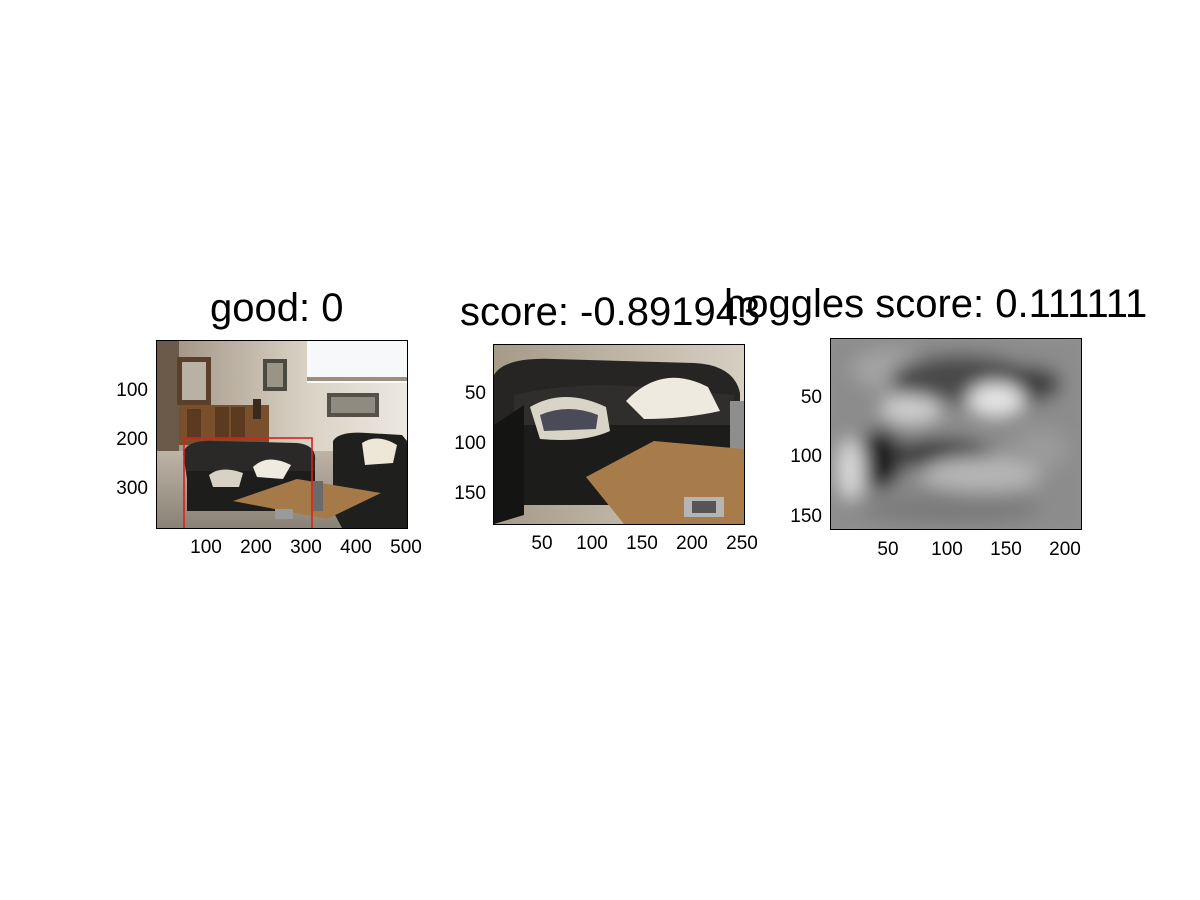 The image size is (1200, 900). What do you see at coordinates (610, 312) in the screenshot?
I see `panel-2-title: score: -0.891943` at bounding box center [610, 312].